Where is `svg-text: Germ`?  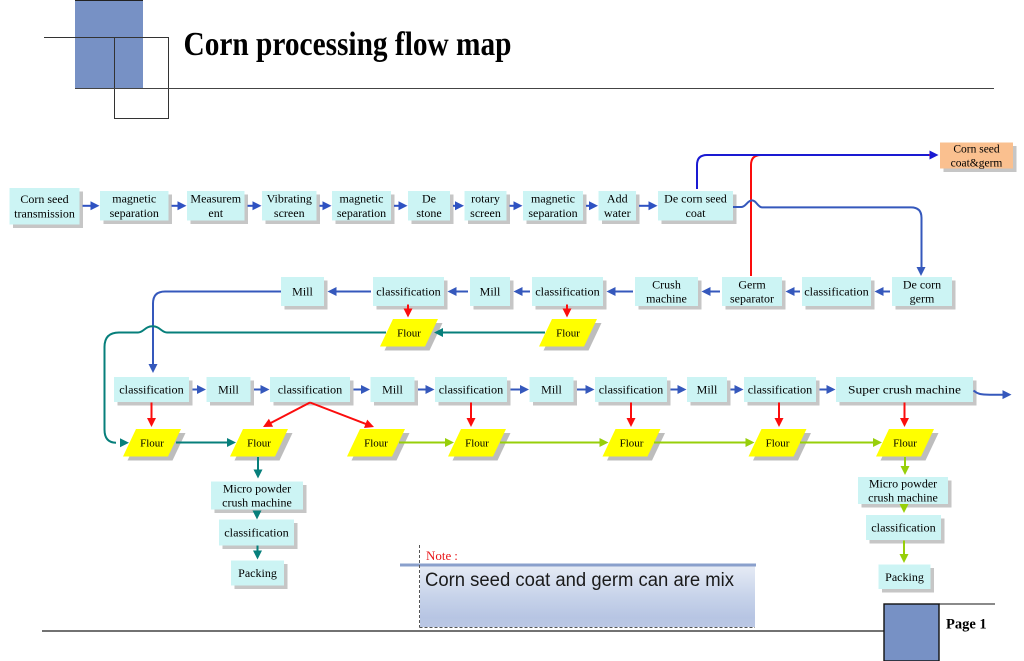
svg-text: Germ is located at coordinates (752, 285).